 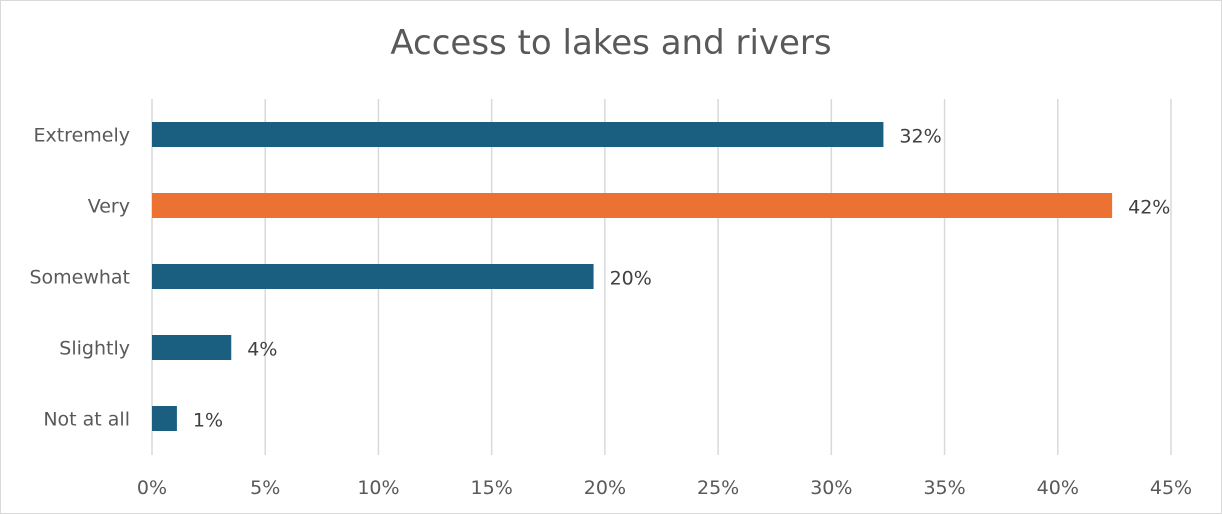 I want to click on data-label: 20%, so click(x=631, y=279).